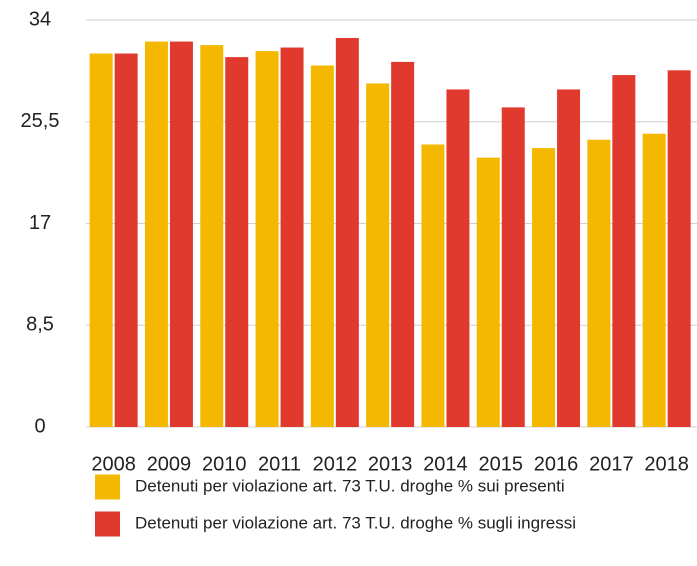 The width and height of the screenshot is (697, 566). What do you see at coordinates (40, 121) in the screenshot?
I see `y-tick-label: 25,5` at bounding box center [40, 121].